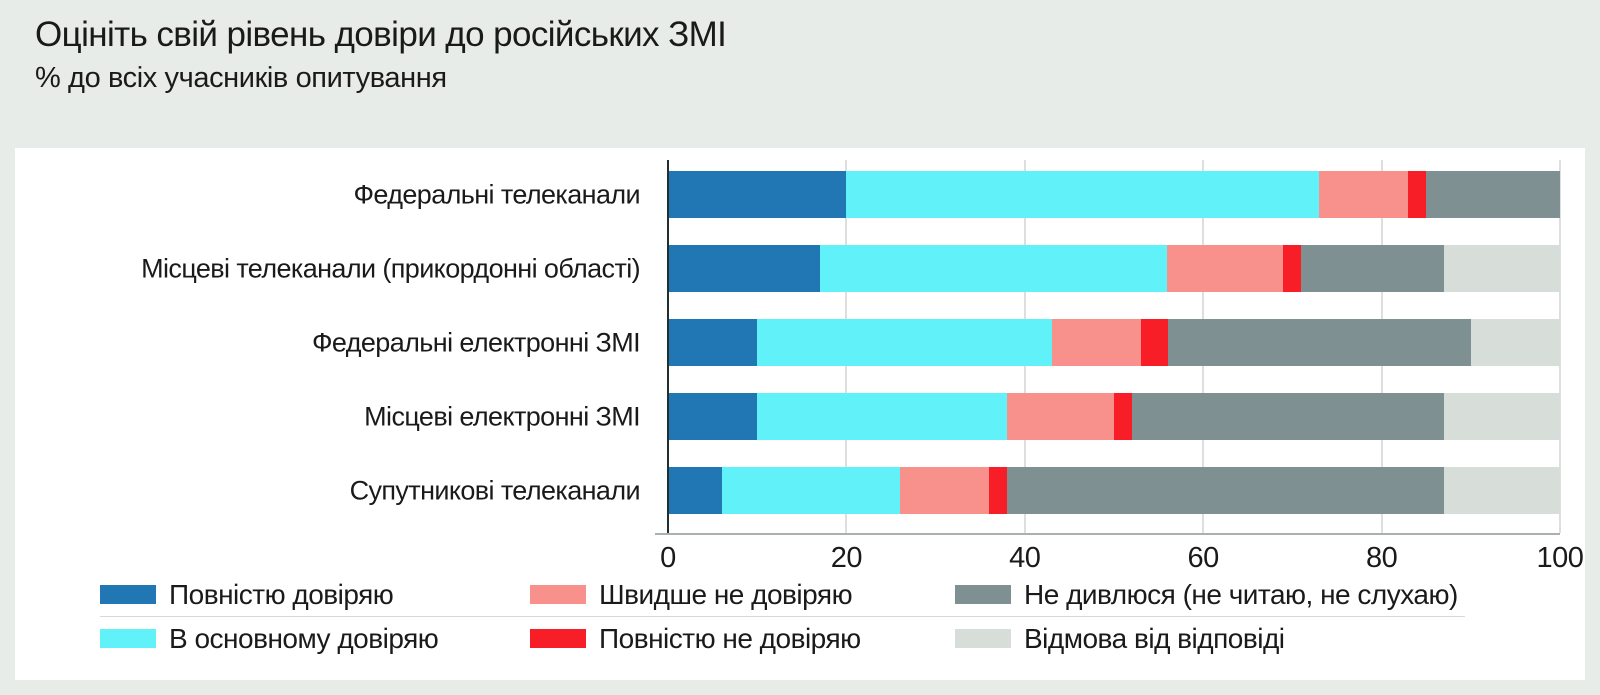  Describe the element at coordinates (668, 346) in the screenshot. I see `zero-axis-line` at that location.